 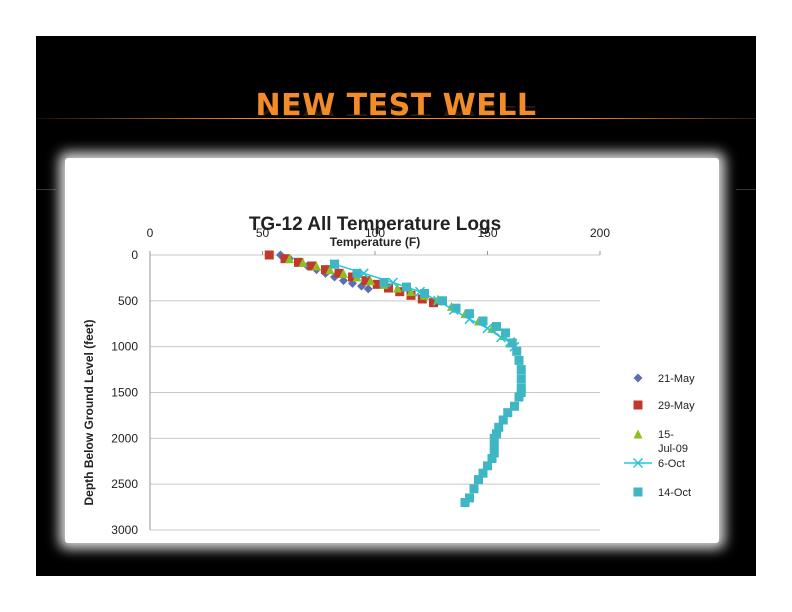 I want to click on title-rule, so click(x=396, y=118).